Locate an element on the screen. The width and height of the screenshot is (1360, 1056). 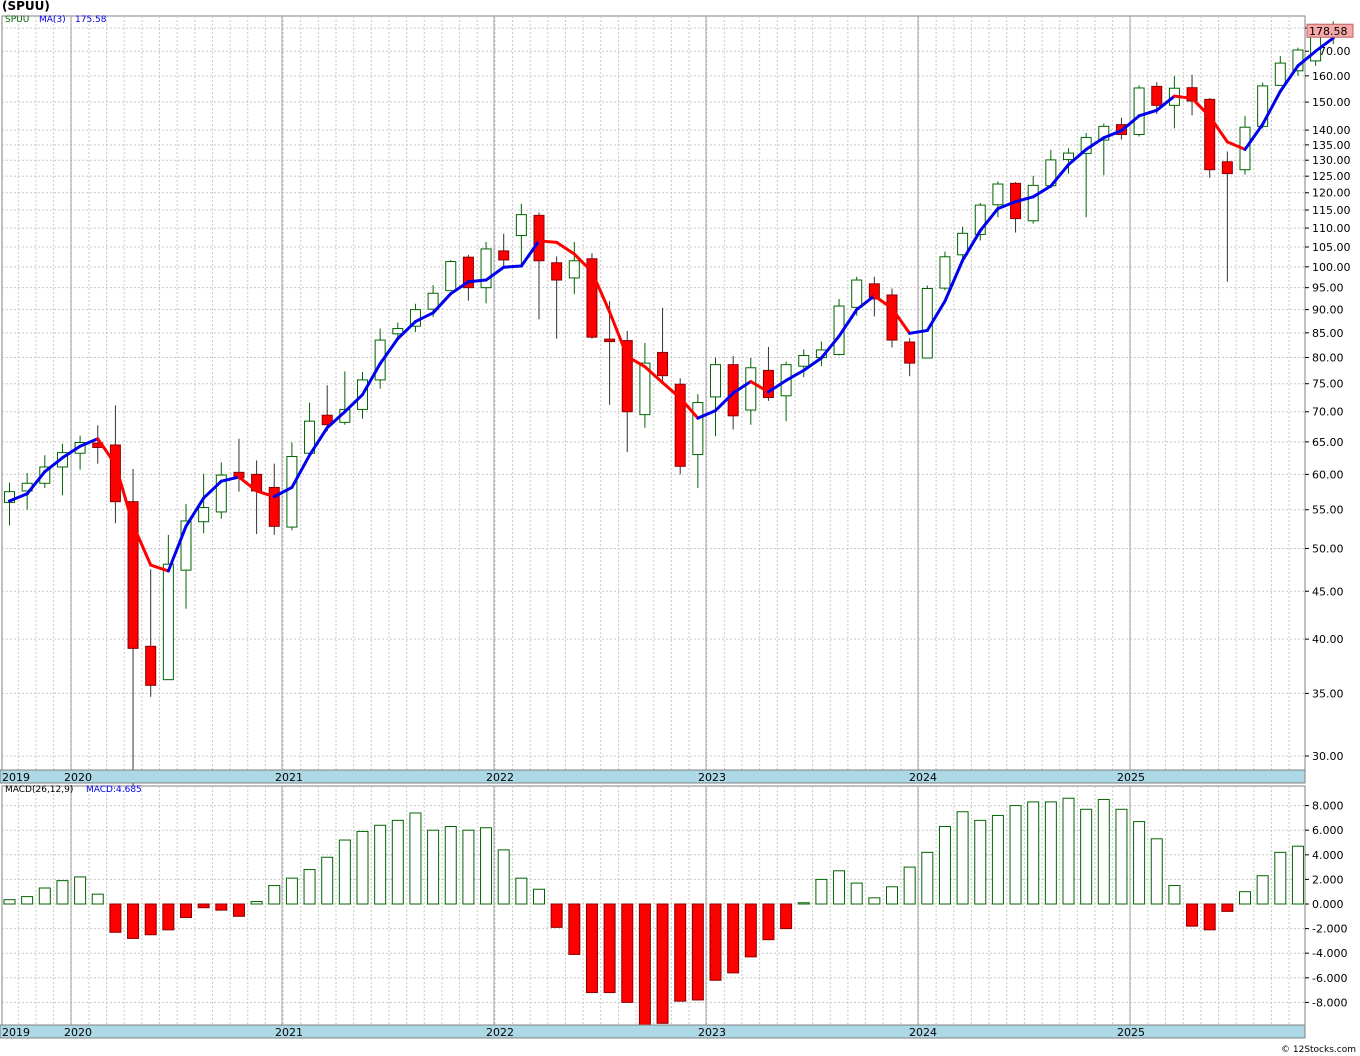
chart-title: (SPUU) is located at coordinates (26, 6).